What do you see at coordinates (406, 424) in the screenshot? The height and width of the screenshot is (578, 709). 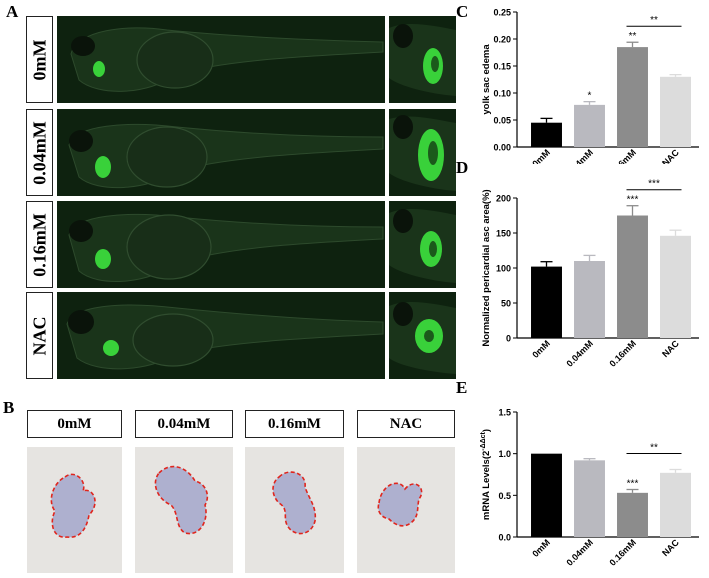 I see `b-label-nac: NAC` at bounding box center [406, 424].